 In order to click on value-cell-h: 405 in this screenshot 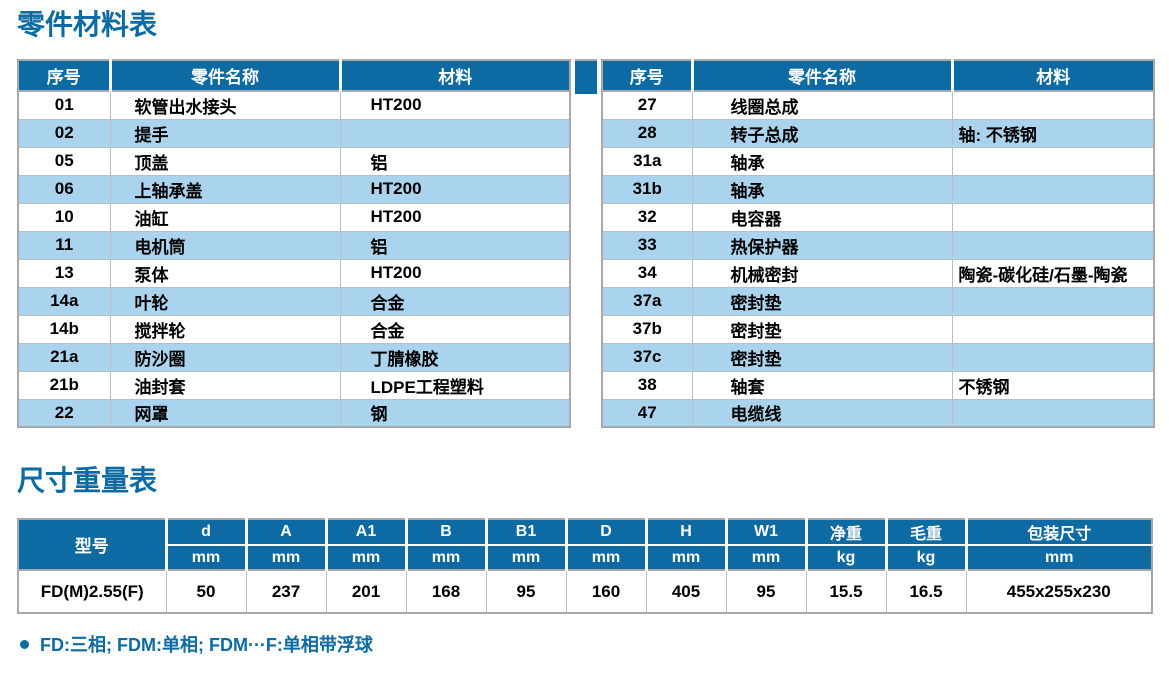, I will do `click(686, 591)`.